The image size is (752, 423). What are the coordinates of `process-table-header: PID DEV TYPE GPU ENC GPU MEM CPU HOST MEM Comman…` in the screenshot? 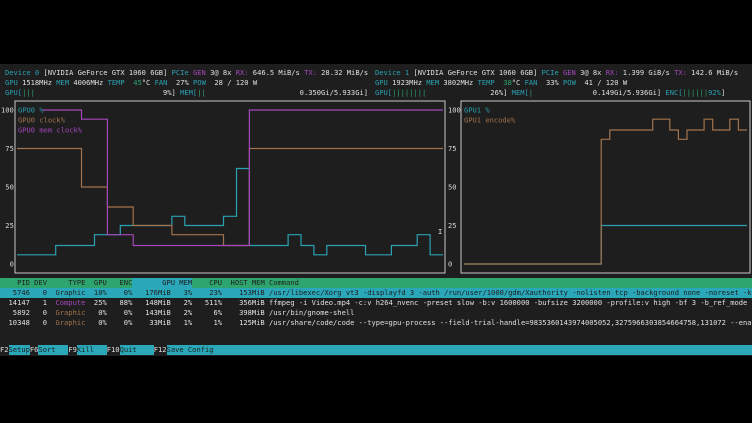 It's located at (376, 283).